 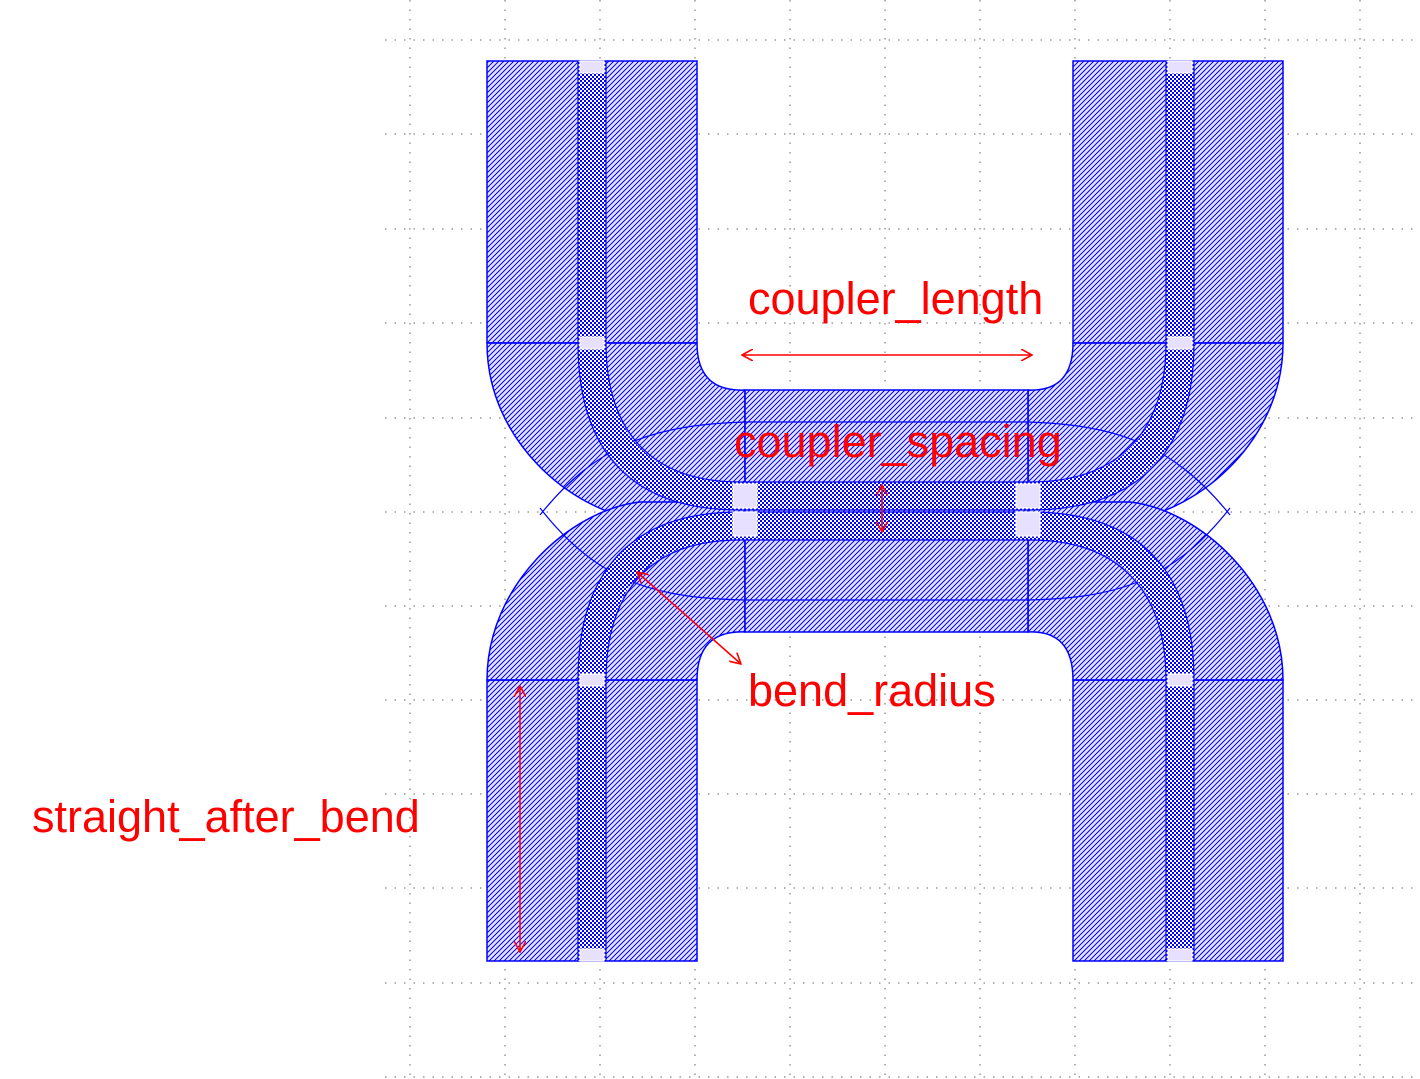 What do you see at coordinates (895, 298) in the screenshot?
I see `coupler-length-label: coupler_length` at bounding box center [895, 298].